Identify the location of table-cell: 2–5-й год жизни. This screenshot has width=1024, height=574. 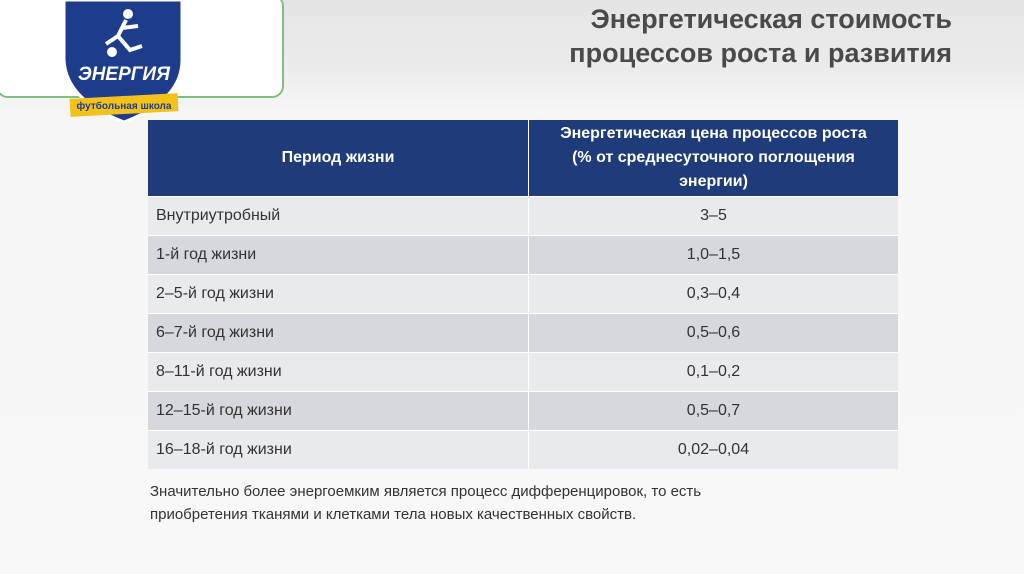
(338, 294).